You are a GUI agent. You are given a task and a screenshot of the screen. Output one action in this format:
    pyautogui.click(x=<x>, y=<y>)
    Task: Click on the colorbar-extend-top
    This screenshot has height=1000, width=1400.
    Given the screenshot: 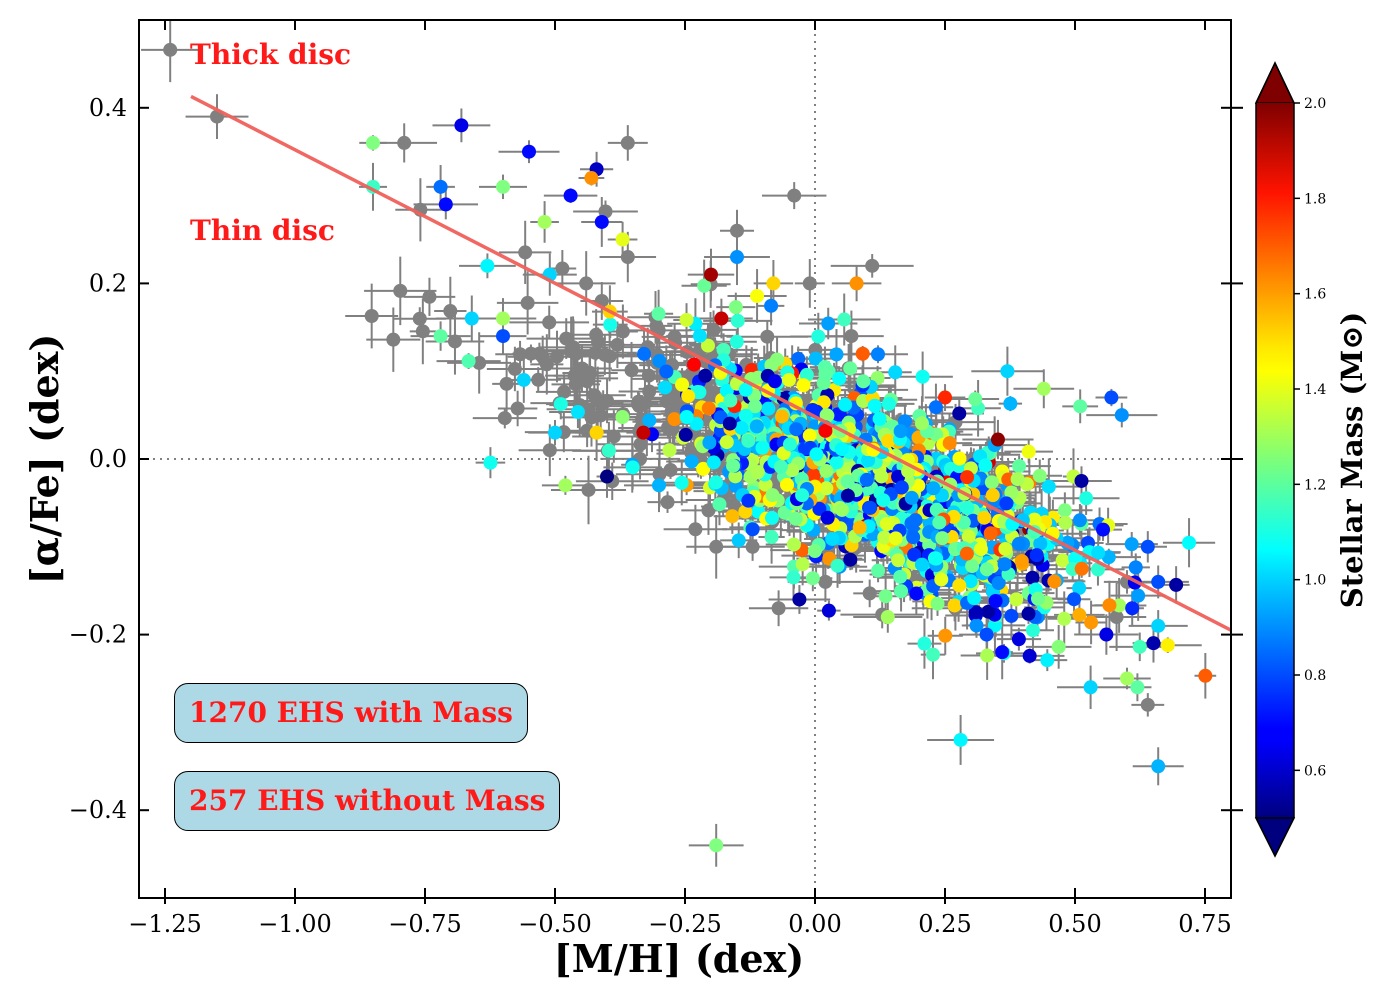 What is the action you would take?
    pyautogui.click(x=1275, y=82)
    